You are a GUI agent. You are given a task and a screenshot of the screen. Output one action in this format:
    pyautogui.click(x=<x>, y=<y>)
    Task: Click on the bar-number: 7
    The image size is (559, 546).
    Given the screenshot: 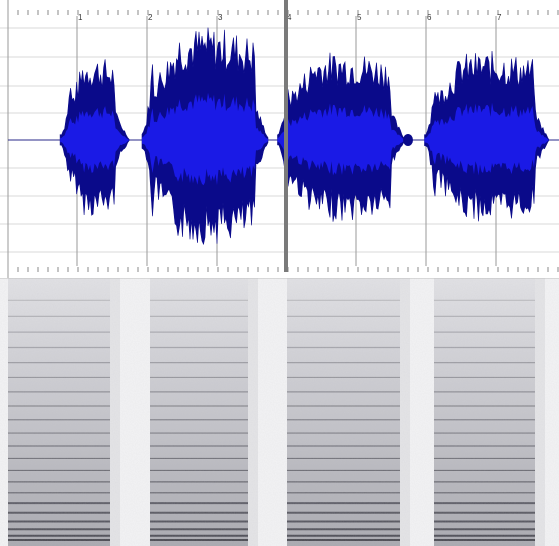 What is the action you would take?
    pyautogui.click(x=499, y=17)
    